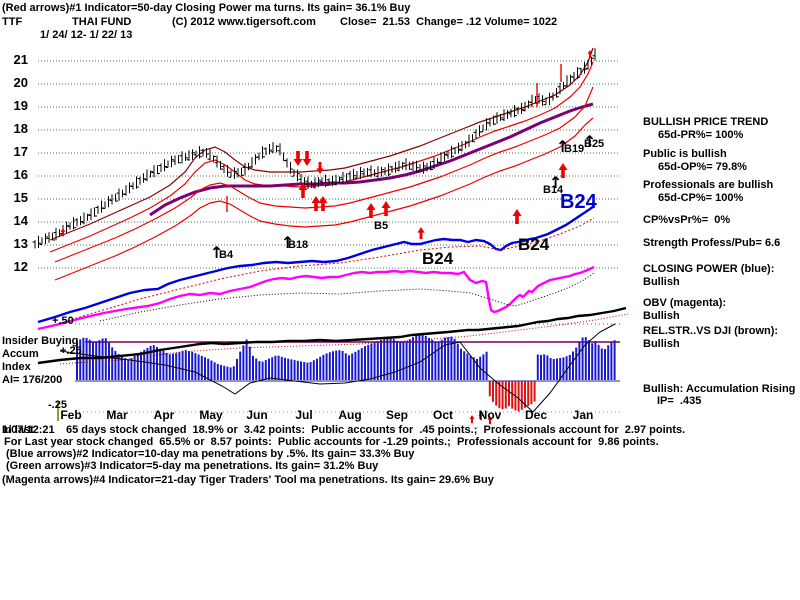 The height and width of the screenshot is (600, 800). I want to click on ai-value-label: AI= 176/200, so click(32, 380).